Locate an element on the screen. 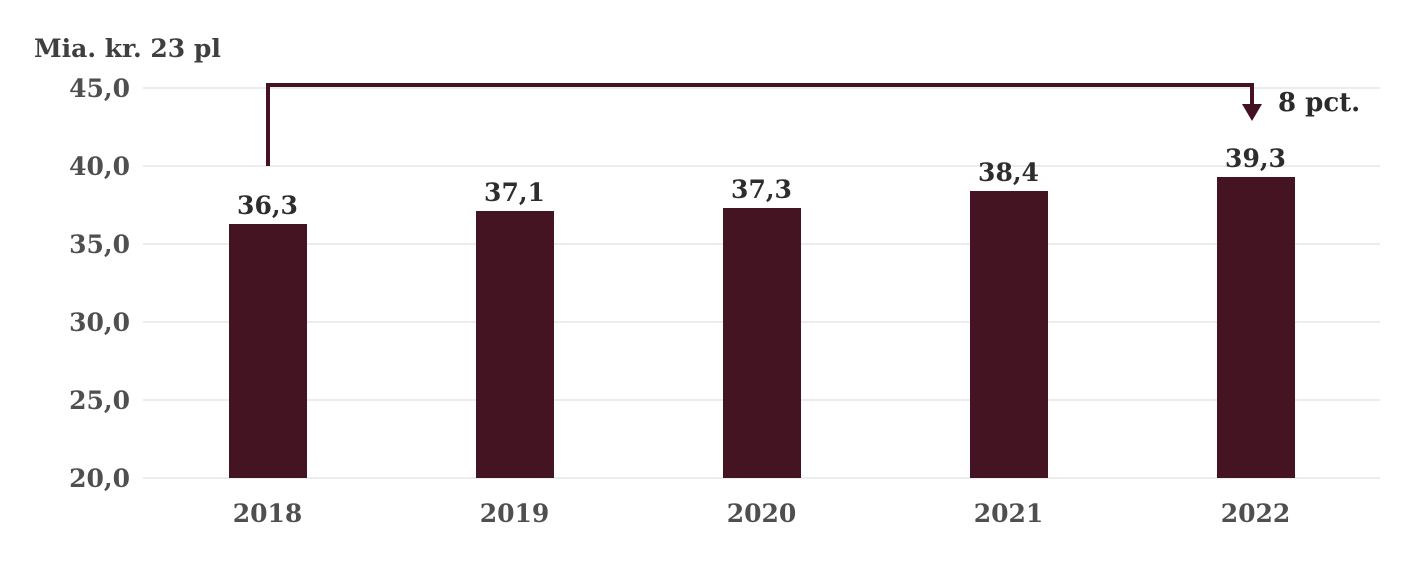 The image size is (1420, 563). y-axis-tick-label: 25,0 is located at coordinates (99, 400).